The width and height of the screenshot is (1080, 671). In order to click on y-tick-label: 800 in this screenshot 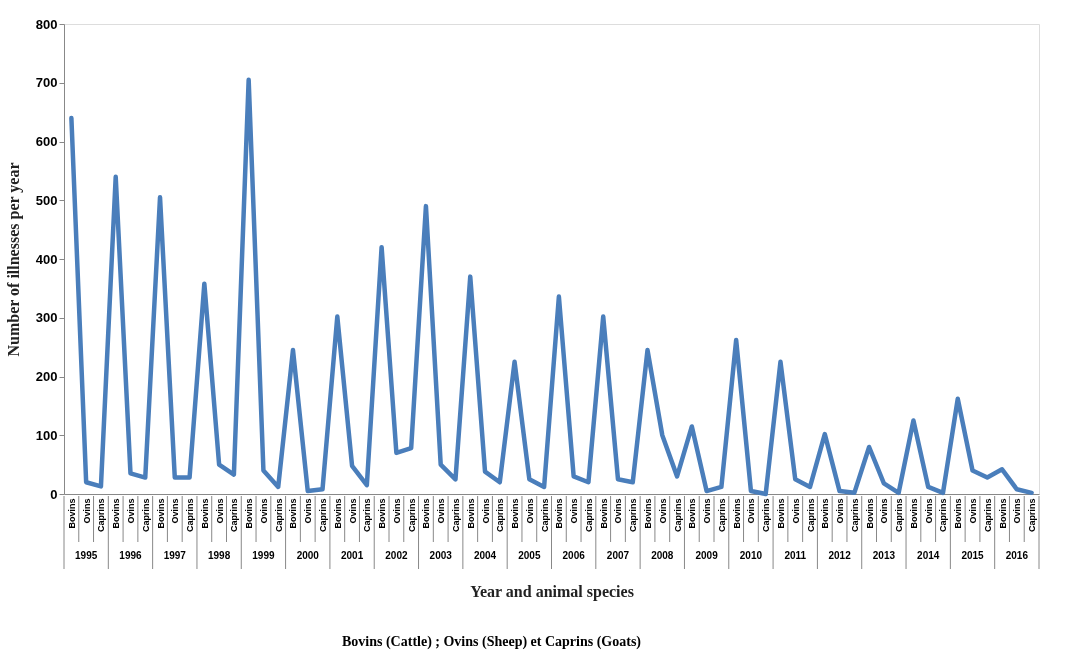, I will do `click(46, 24)`.